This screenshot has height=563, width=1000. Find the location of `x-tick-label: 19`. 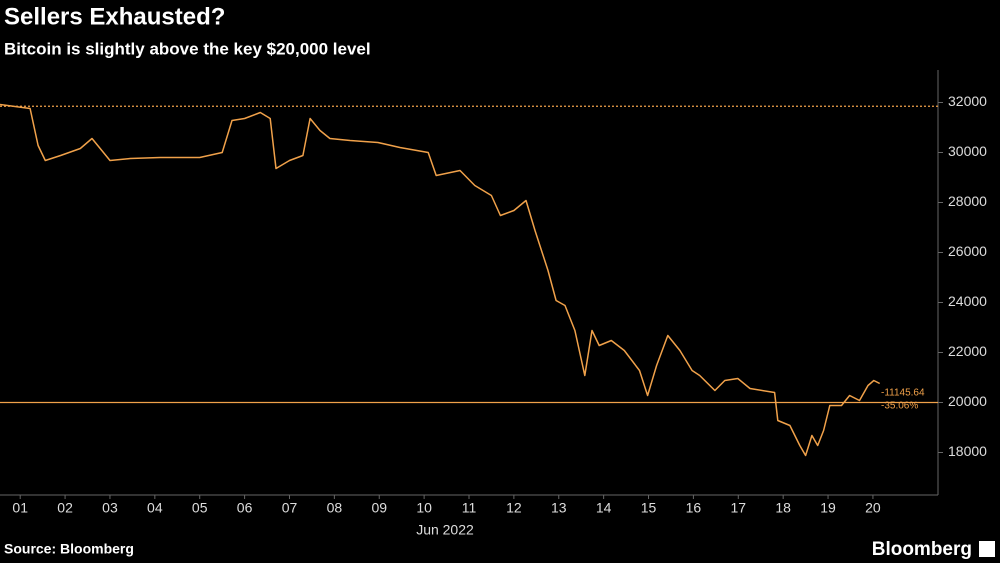

x-tick-label: 19 is located at coordinates (828, 508).